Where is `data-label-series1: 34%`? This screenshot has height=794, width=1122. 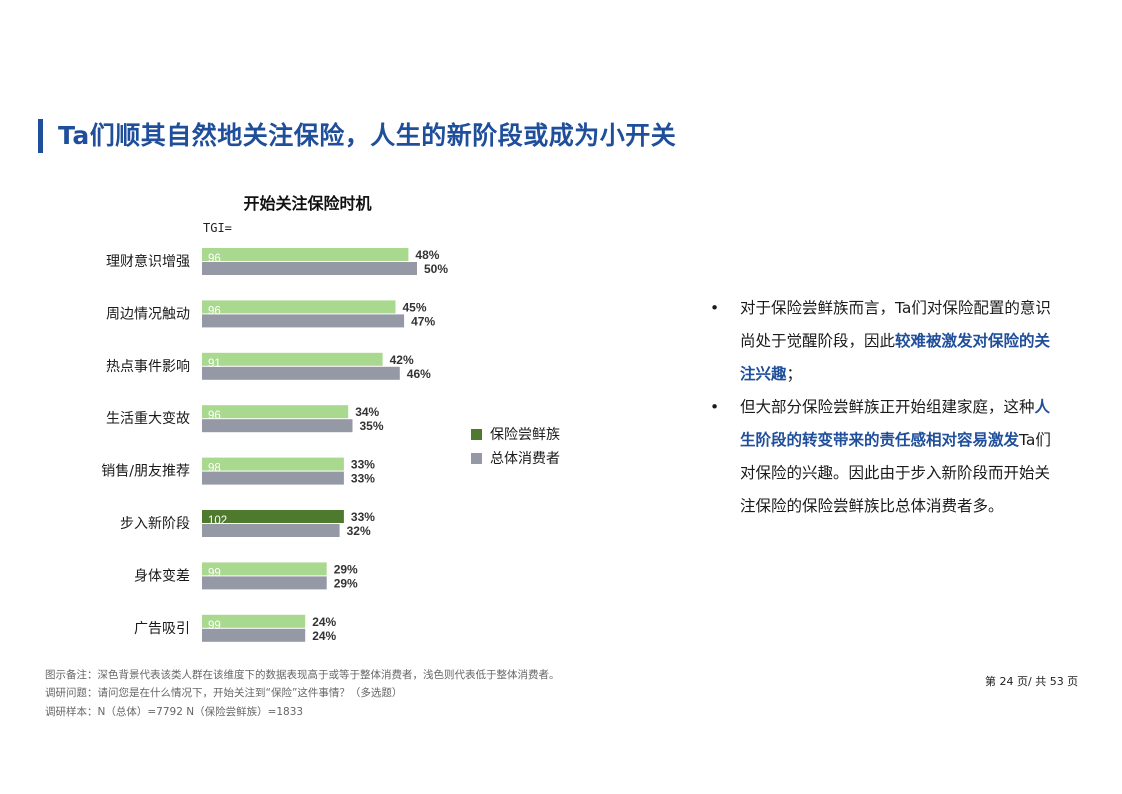
data-label-series1: 34% is located at coordinates (367, 412).